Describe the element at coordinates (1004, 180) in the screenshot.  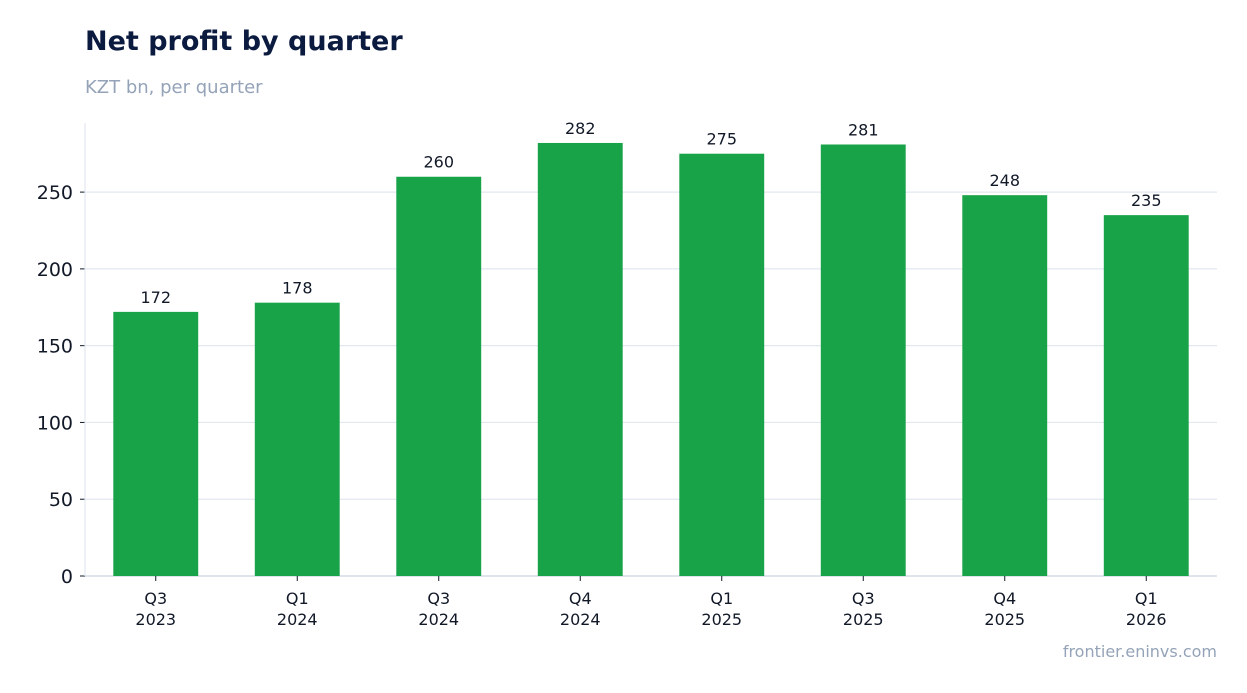
I see `data-label: 248` at that location.